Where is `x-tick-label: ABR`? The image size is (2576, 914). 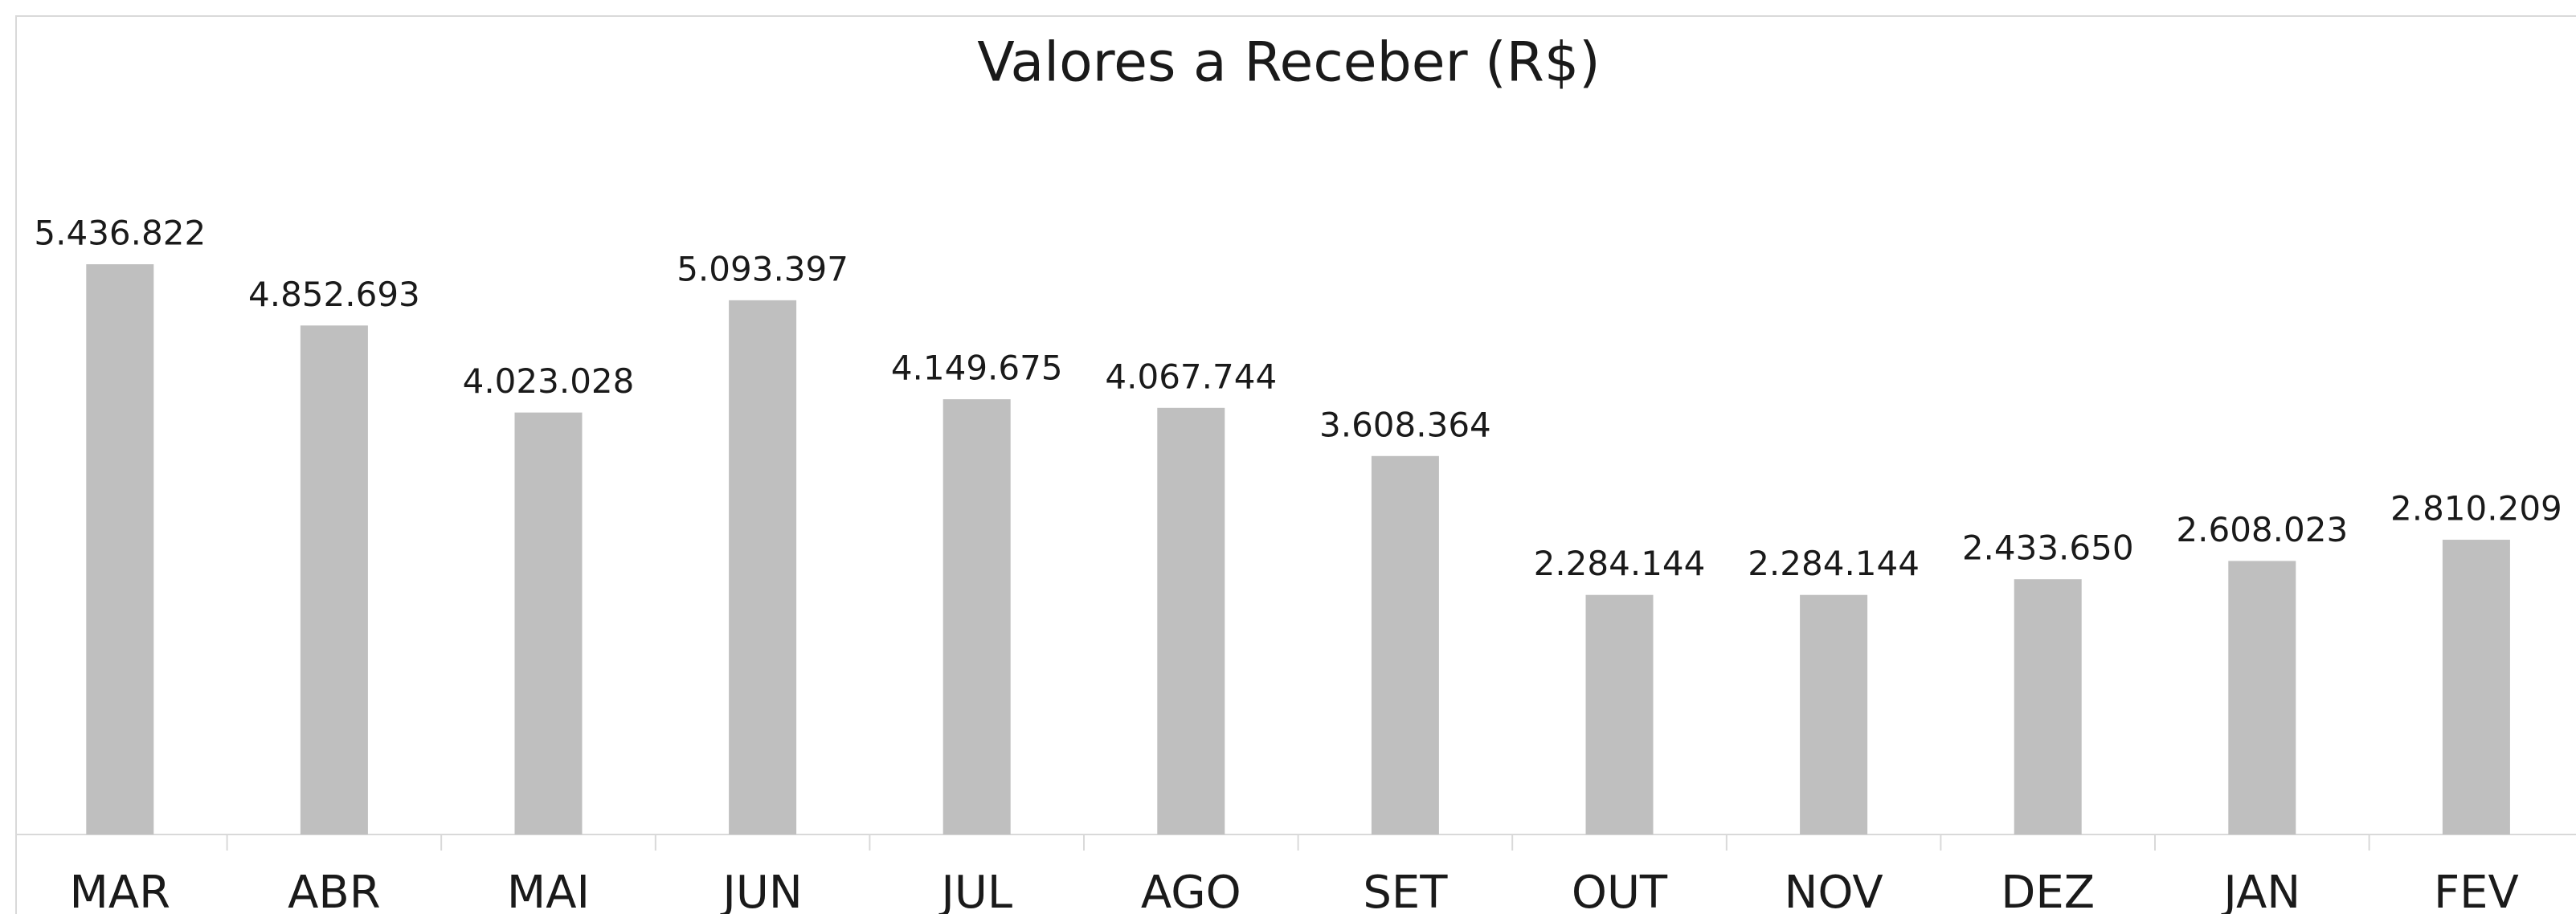 x-tick-label: ABR is located at coordinates (334, 890).